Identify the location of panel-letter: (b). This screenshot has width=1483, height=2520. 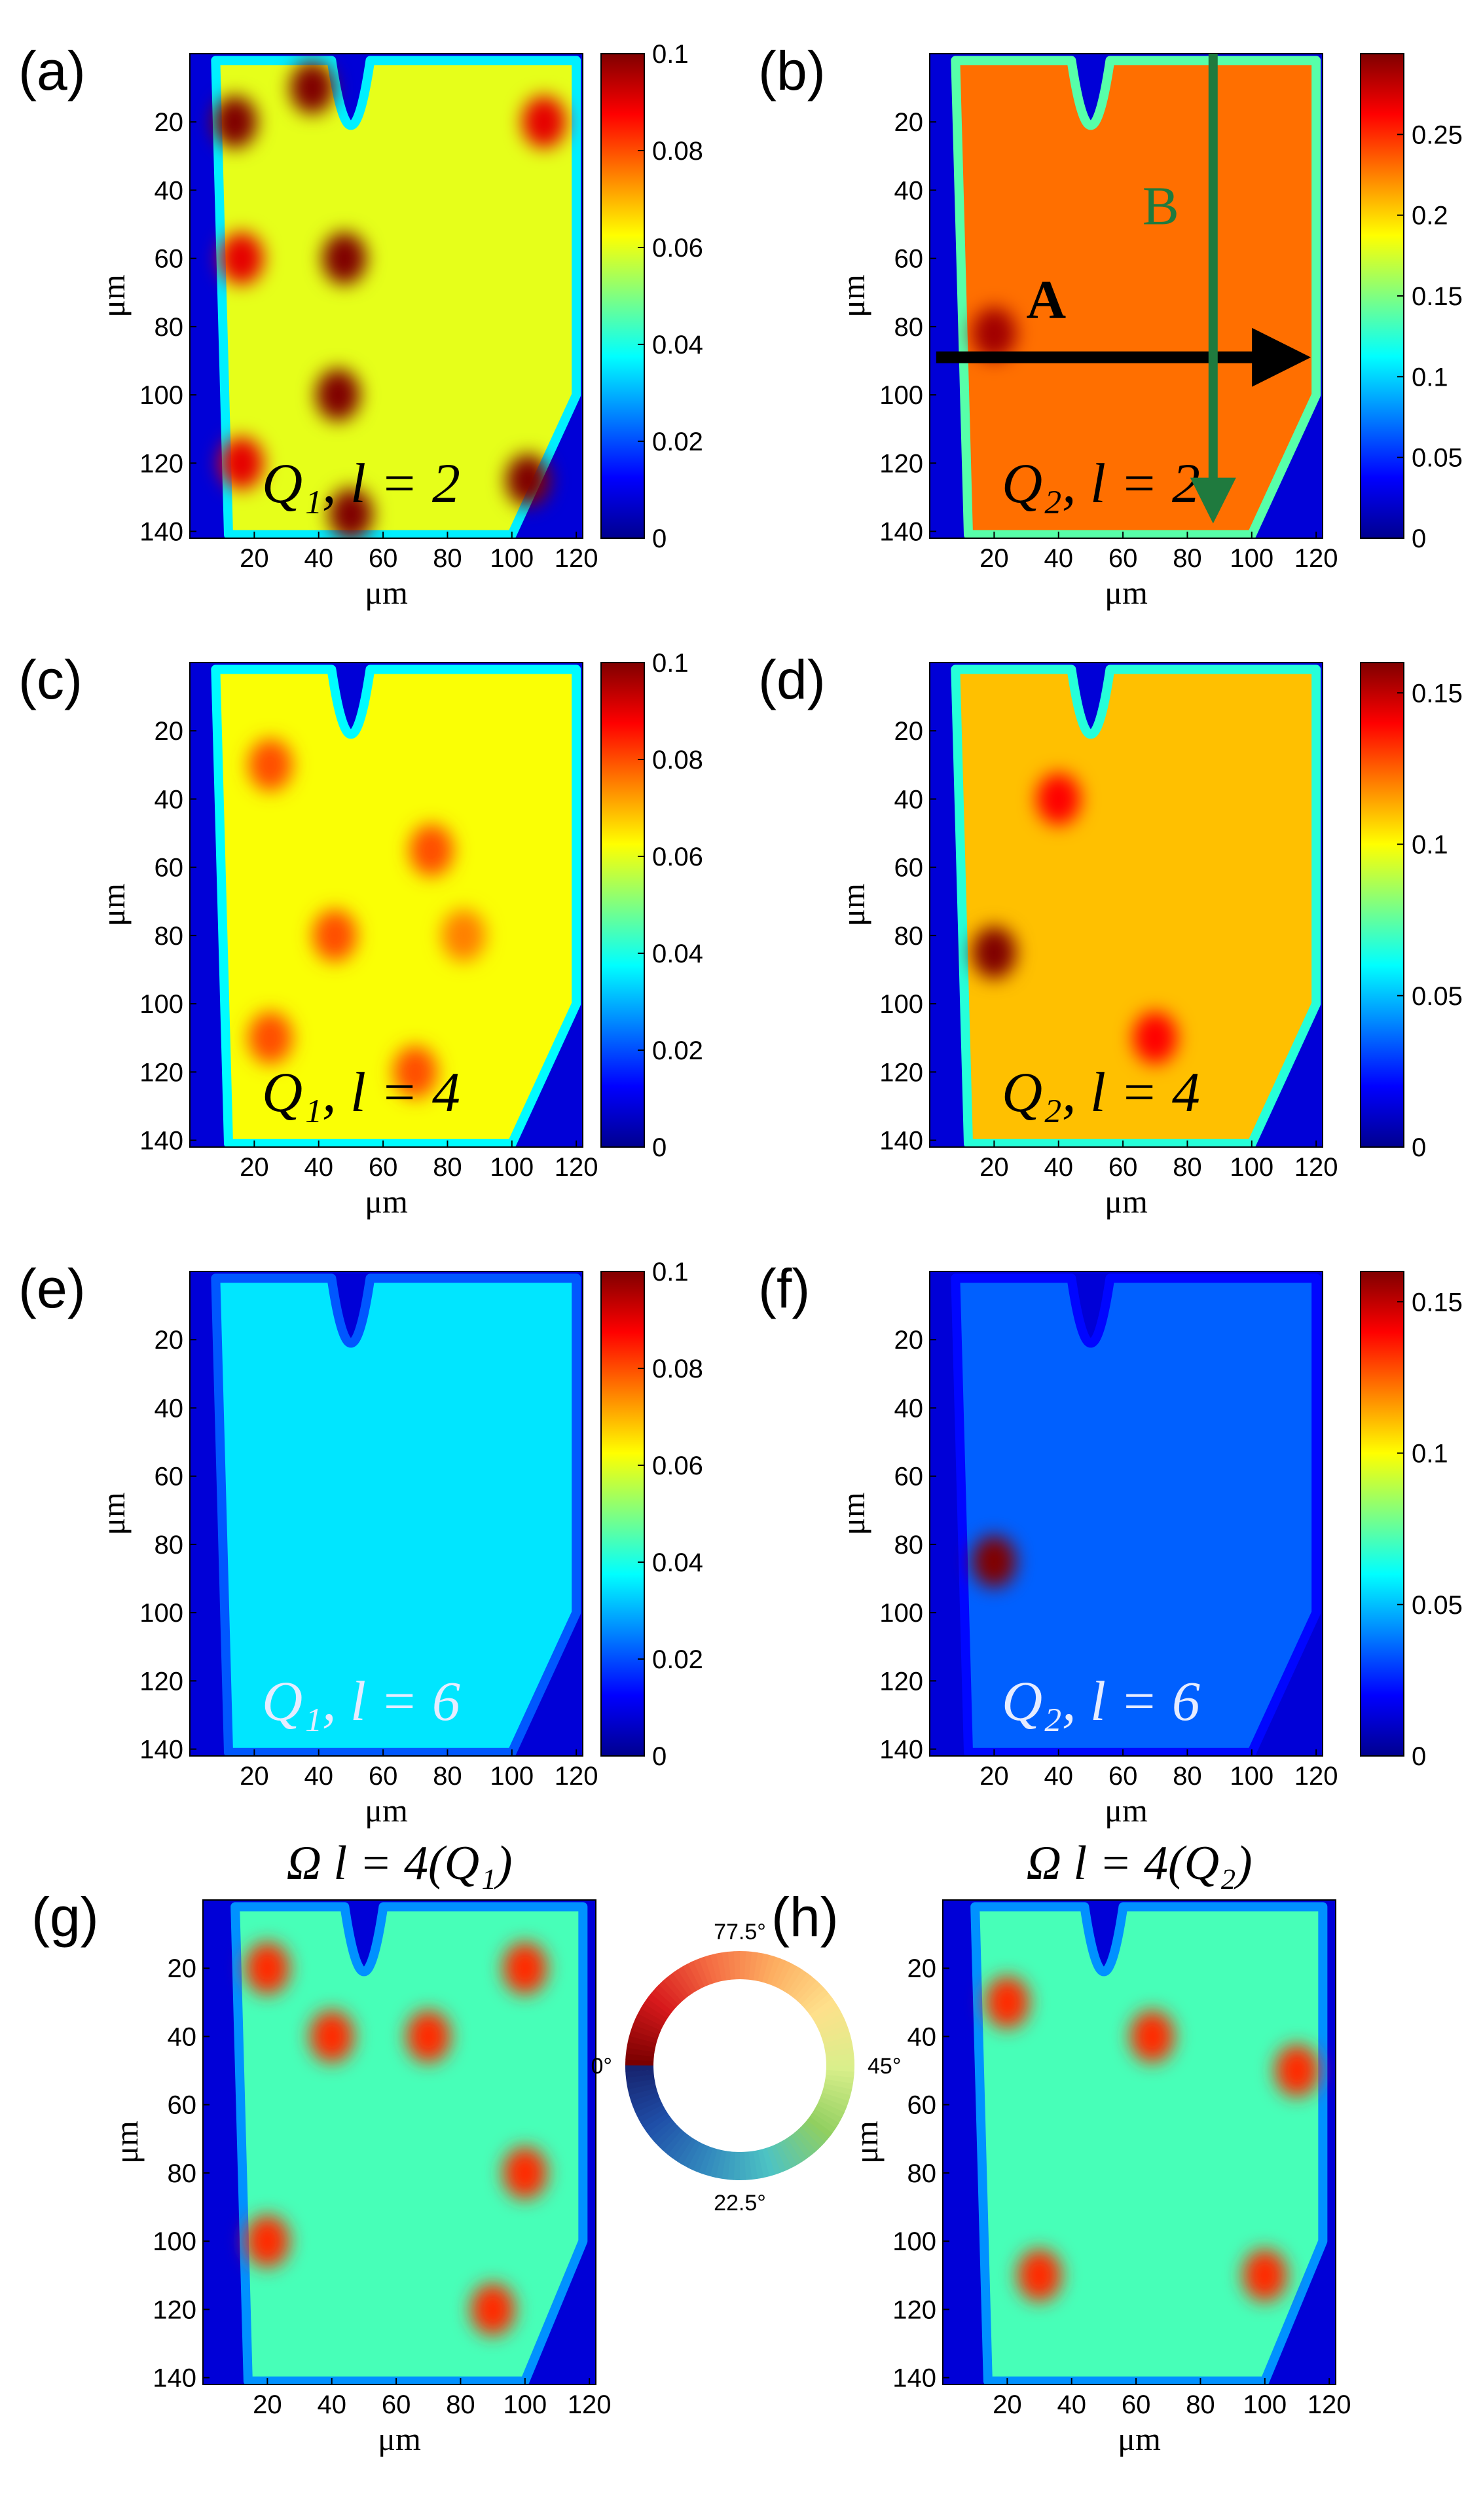
(792, 70).